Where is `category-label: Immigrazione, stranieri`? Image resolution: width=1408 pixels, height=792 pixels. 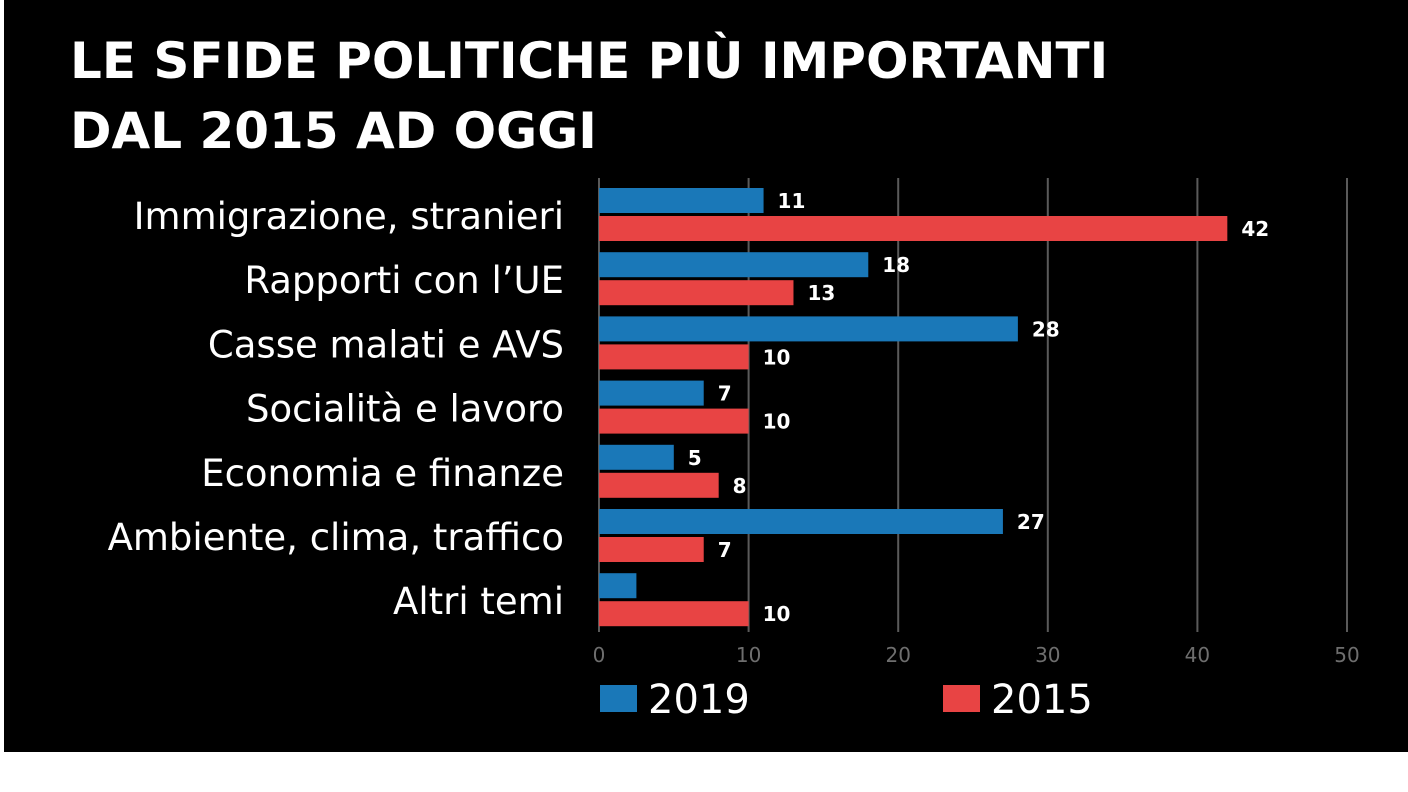
category-label: Immigrazione, stranieri is located at coordinates (349, 216).